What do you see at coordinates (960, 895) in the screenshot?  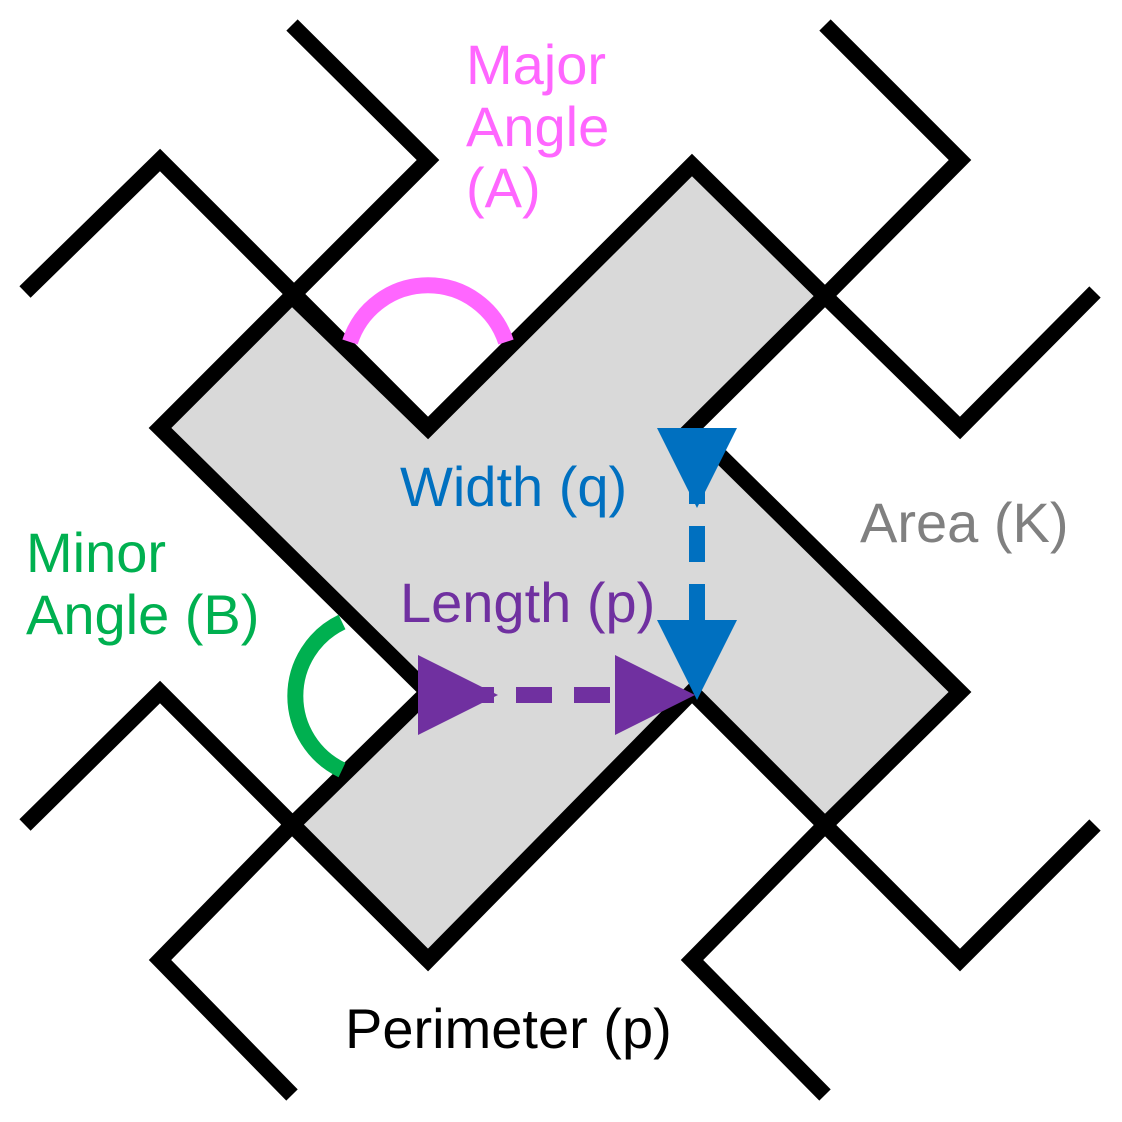 I see `neighbor-tile-right` at bounding box center [960, 895].